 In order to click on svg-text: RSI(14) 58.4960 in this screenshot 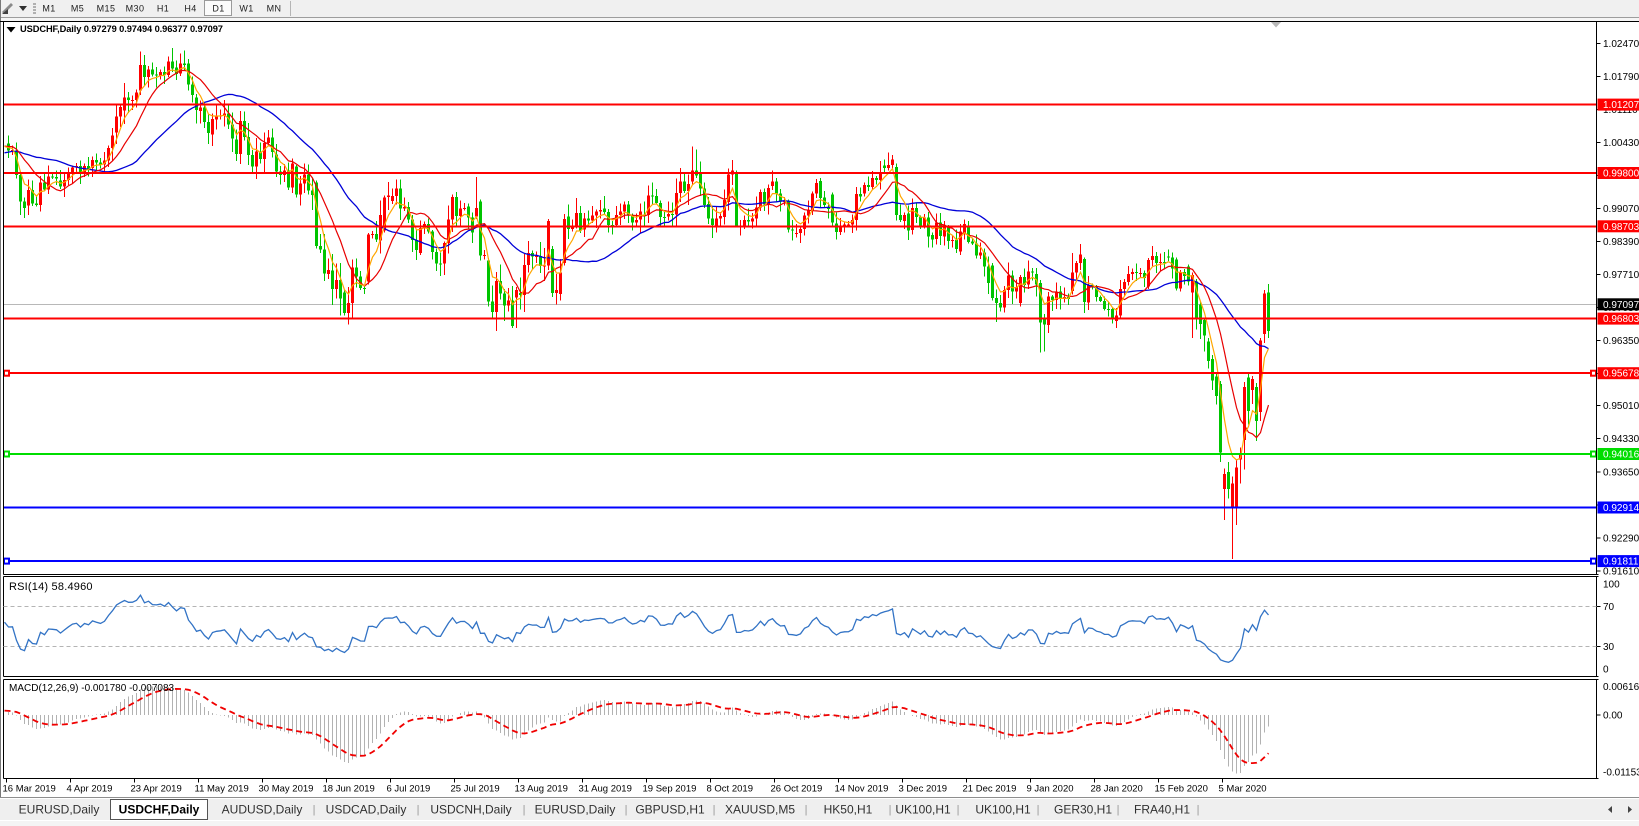, I will do `click(51, 587)`.